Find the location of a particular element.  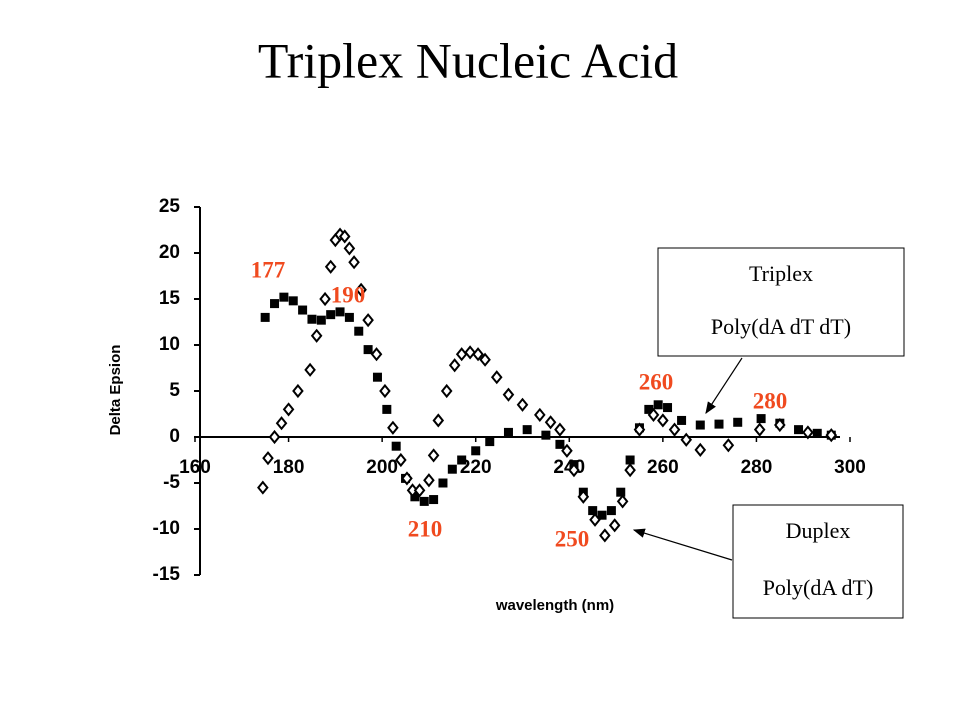

x-tick-label: 220 is located at coordinates (476, 467).